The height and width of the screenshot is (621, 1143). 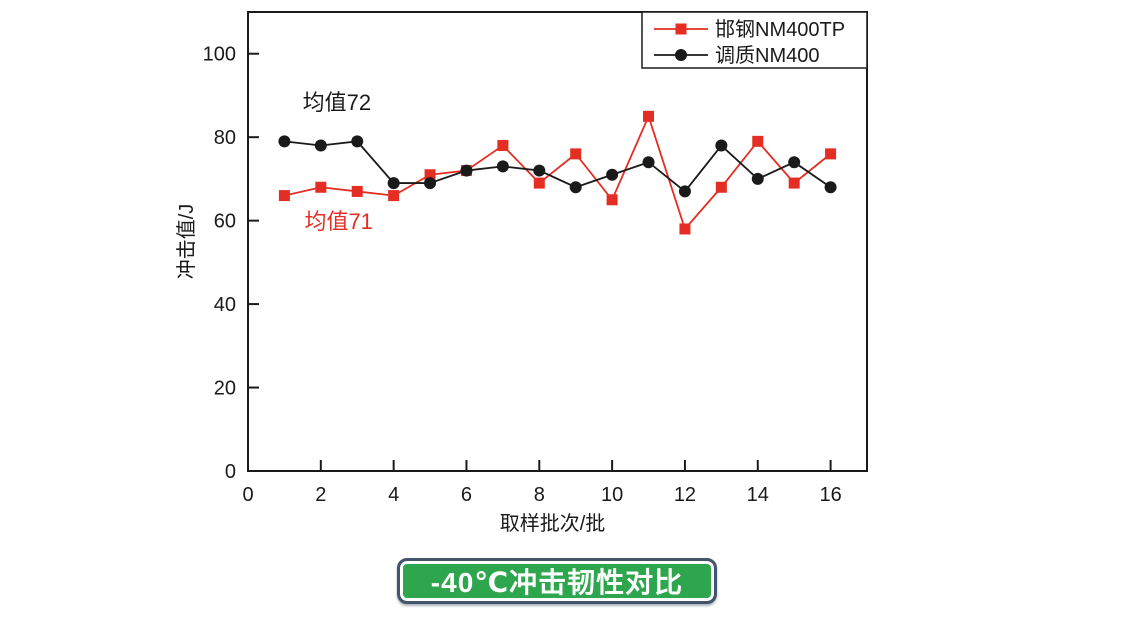 I want to click on x-tick-label: 8, so click(x=539, y=495).